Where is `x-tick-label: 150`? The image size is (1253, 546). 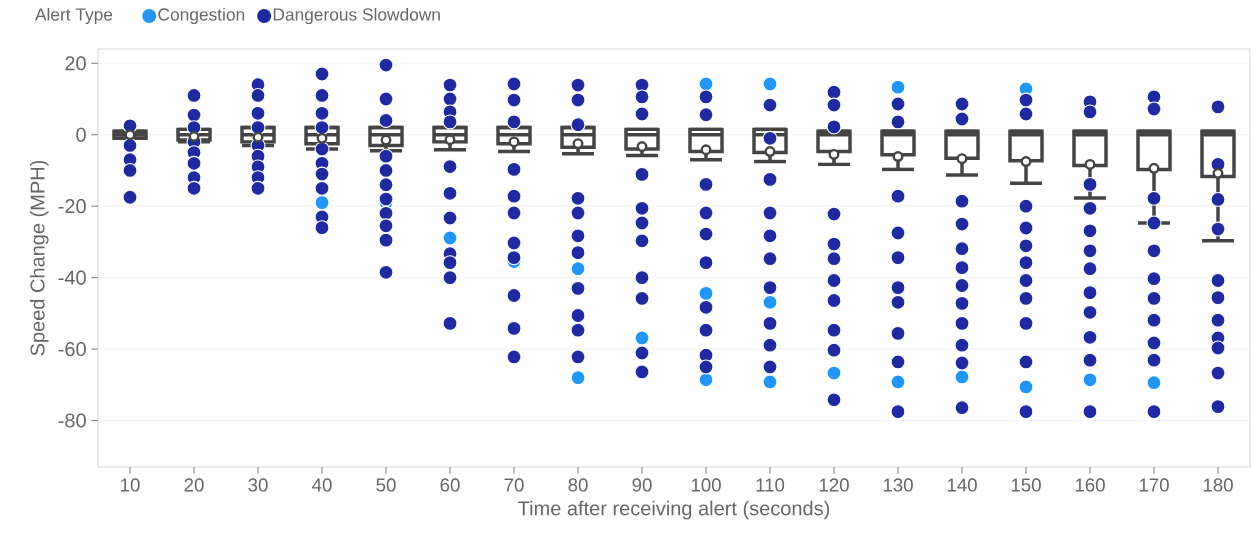
x-tick-label: 150 is located at coordinates (1026, 485).